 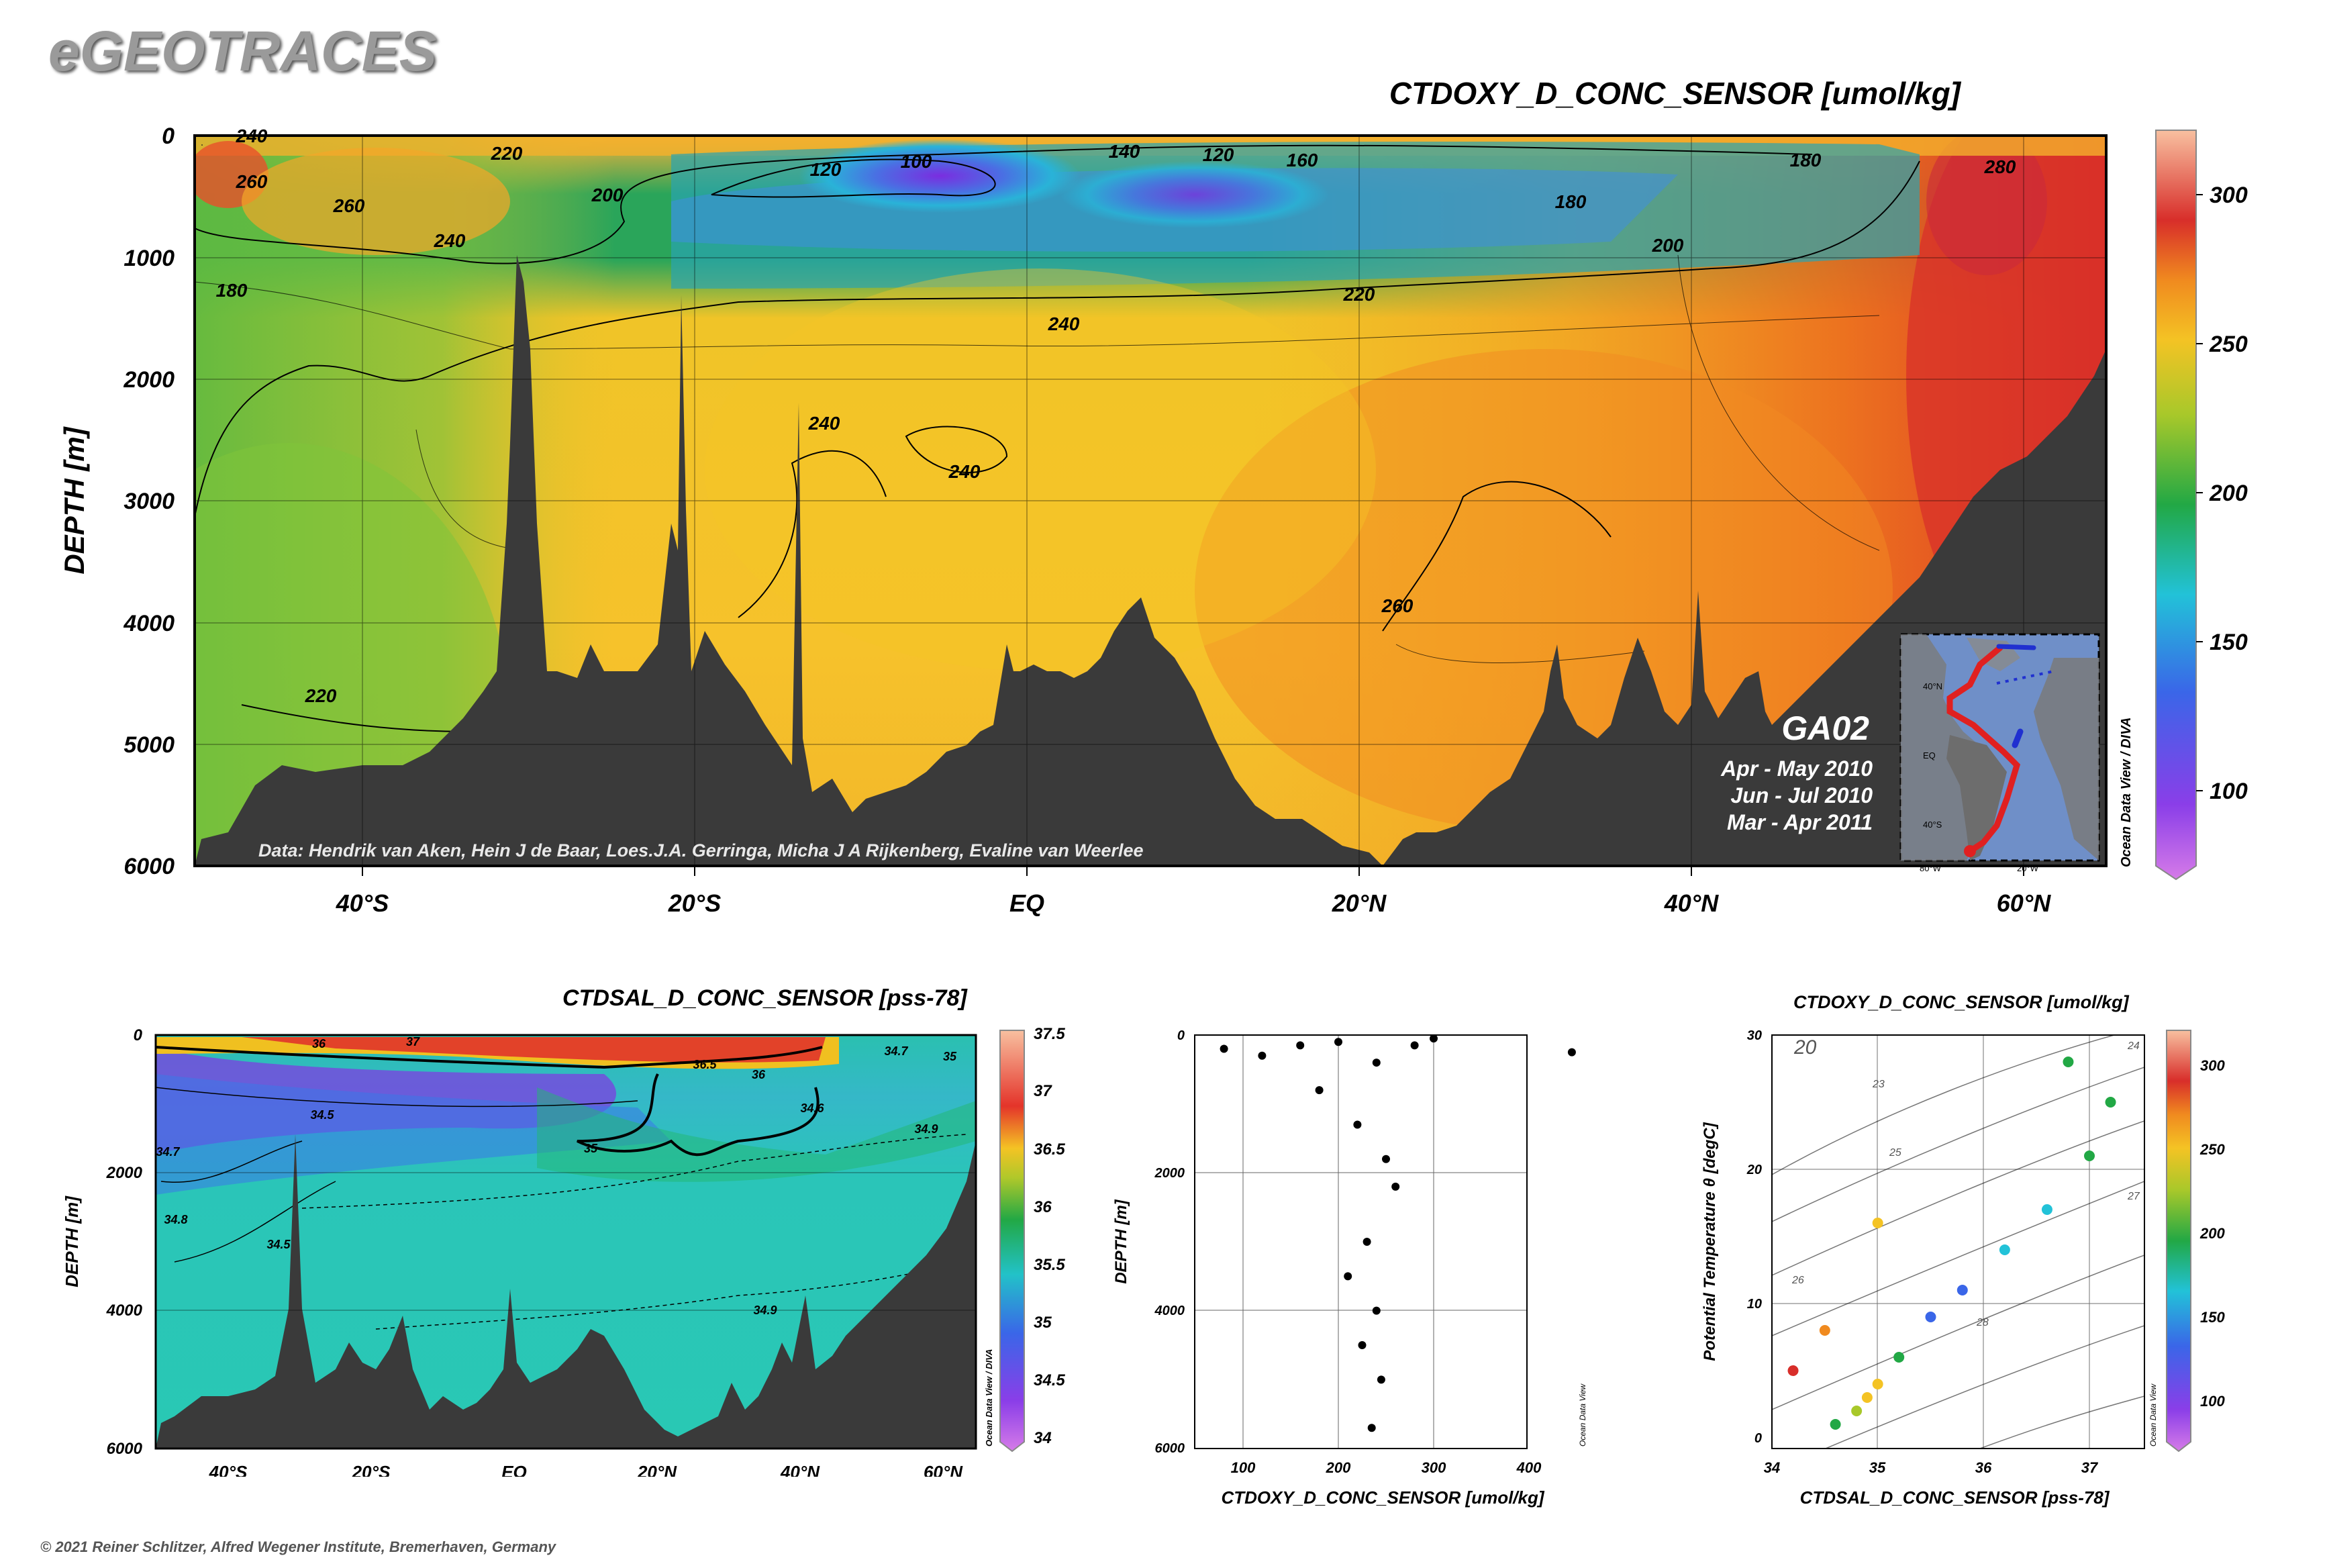 What do you see at coordinates (1170, 1449) in the screenshot?
I see `profile-ytick: 6000` at bounding box center [1170, 1449].